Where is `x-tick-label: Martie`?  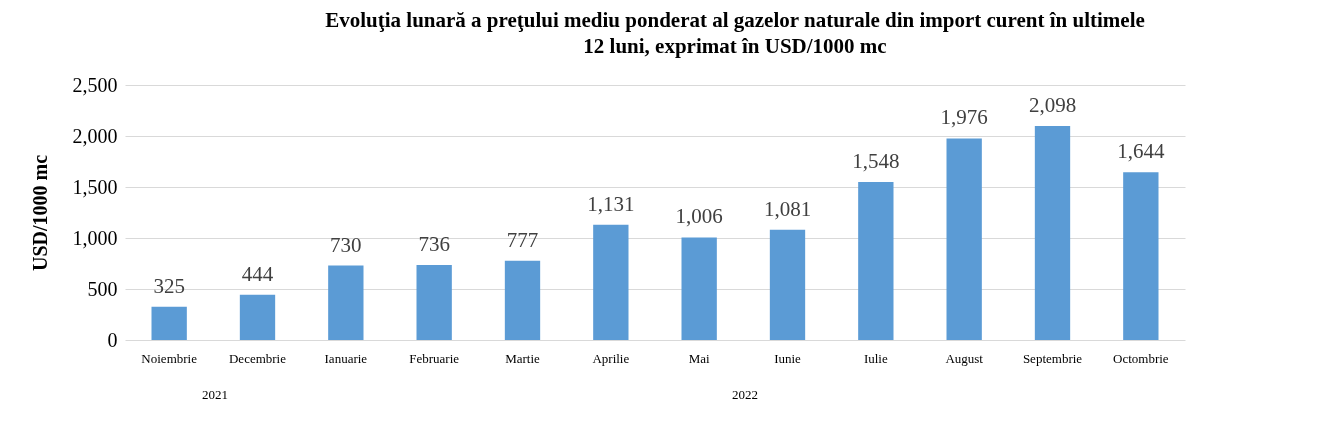 x-tick-label: Martie is located at coordinates (523, 358).